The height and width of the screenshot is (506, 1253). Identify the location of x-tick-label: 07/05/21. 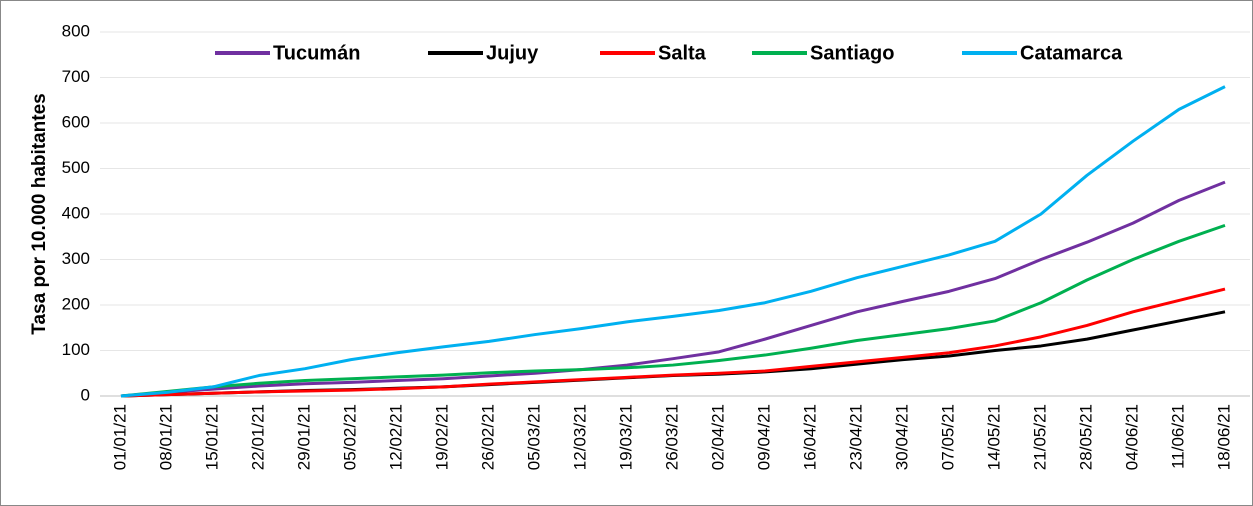
(947, 437).